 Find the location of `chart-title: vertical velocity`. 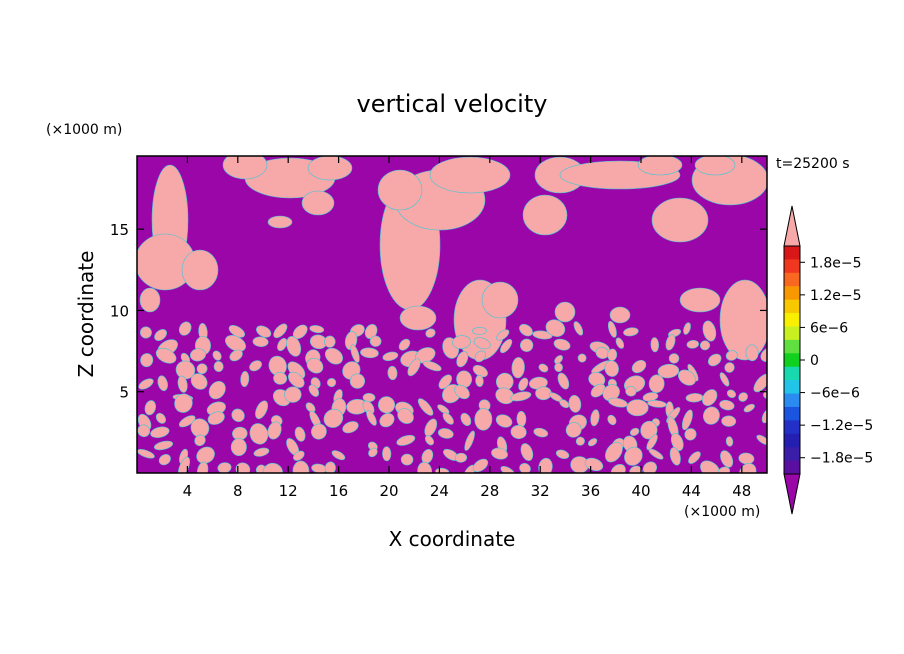

chart-title: vertical velocity is located at coordinates (452, 104).